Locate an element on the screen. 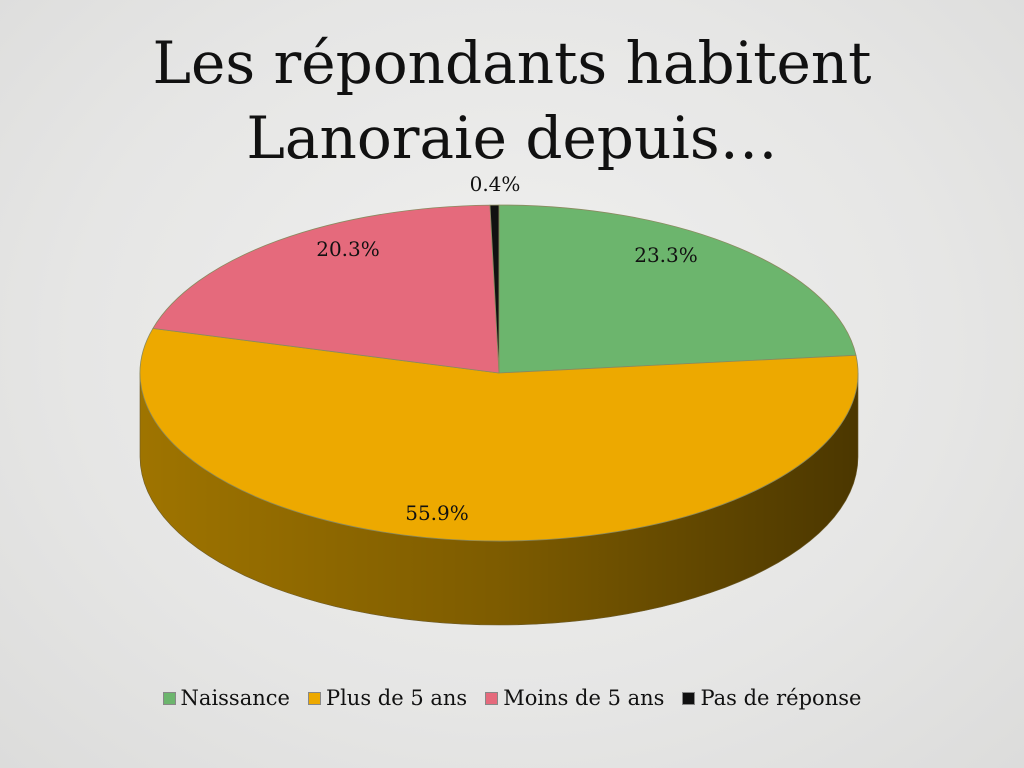 The width and height of the screenshot is (1024, 768). legend-item-moins-de-5-ans: Moins de 5 ans is located at coordinates (574, 698).